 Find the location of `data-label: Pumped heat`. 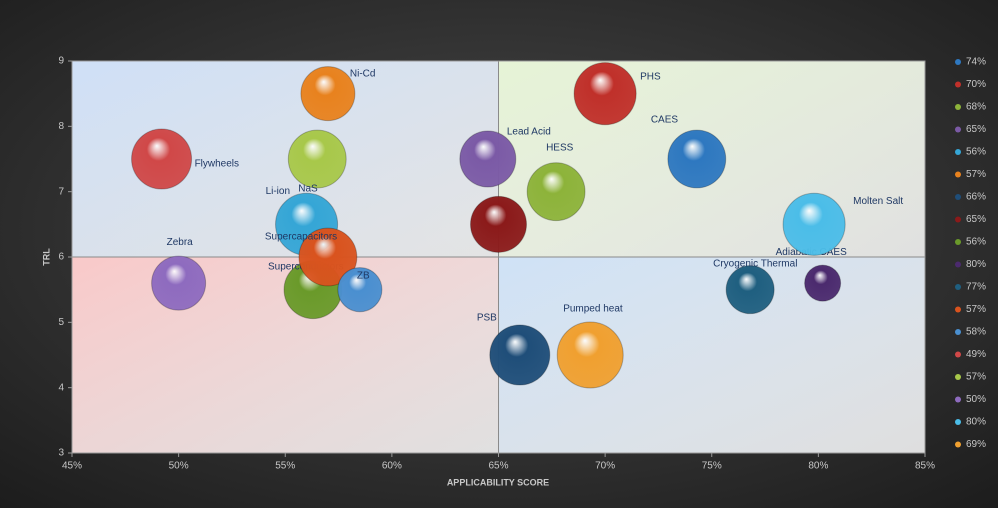

data-label: Pumped heat is located at coordinates (593, 309).